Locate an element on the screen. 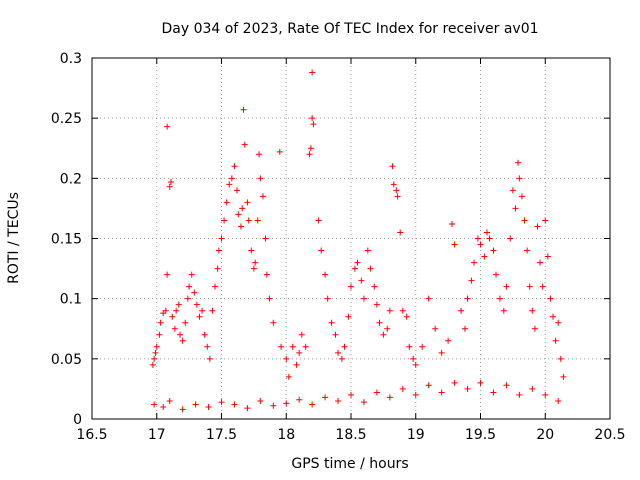  y-tick-label: 0 is located at coordinates (77, 420).